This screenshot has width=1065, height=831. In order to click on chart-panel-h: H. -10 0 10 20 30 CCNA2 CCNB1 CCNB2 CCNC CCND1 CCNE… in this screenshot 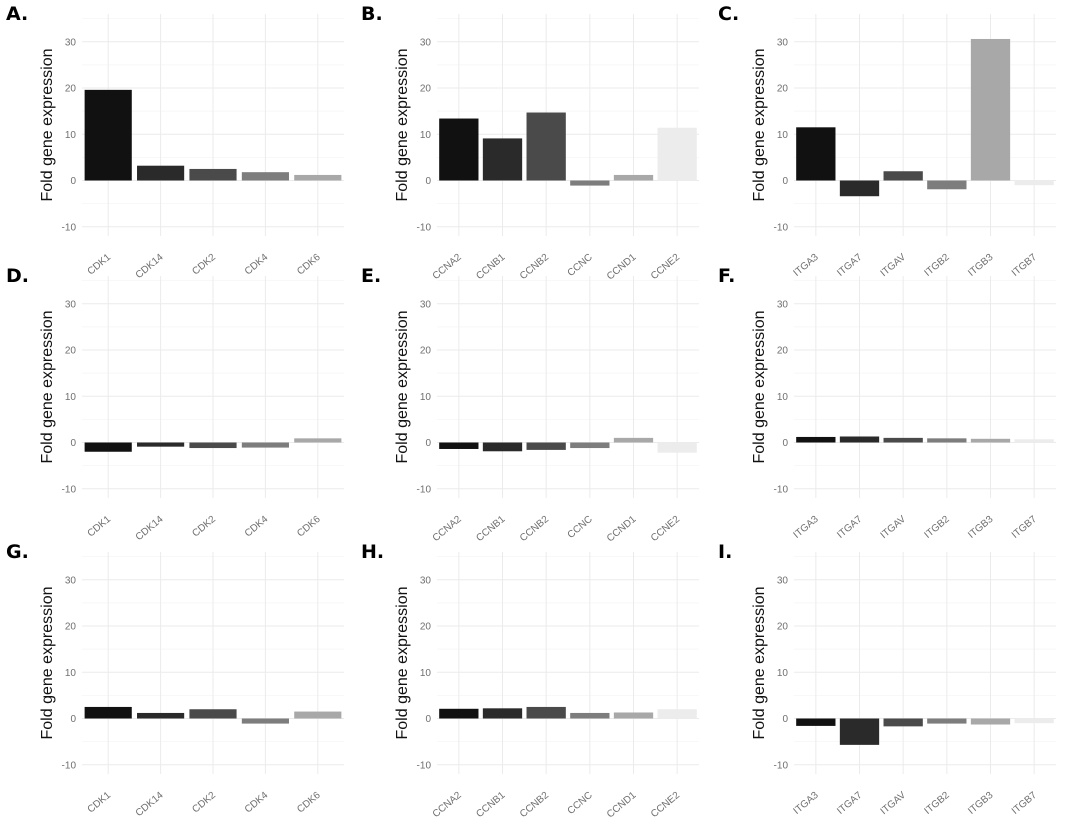, I will do `click(530, 680)`.